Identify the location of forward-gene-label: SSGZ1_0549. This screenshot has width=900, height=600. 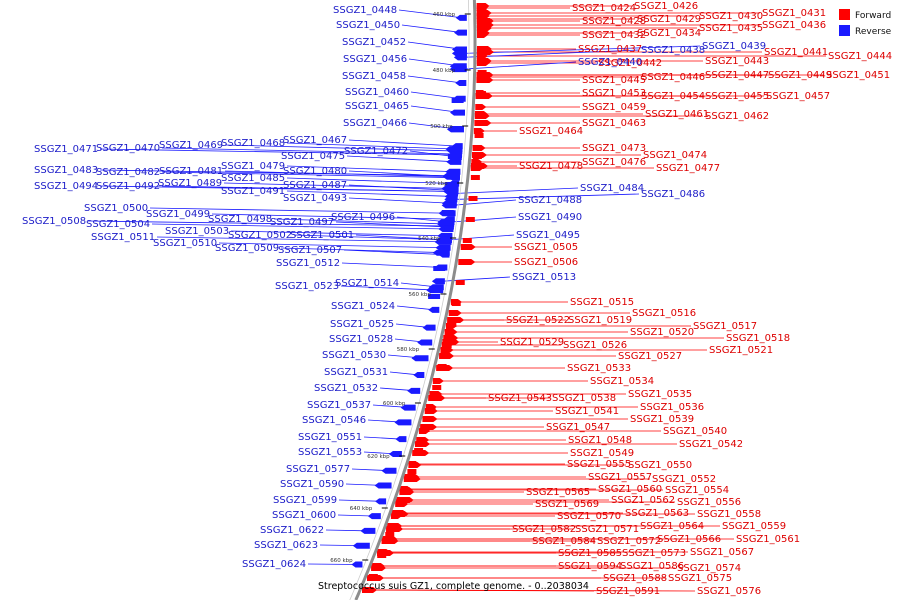
(602, 453).